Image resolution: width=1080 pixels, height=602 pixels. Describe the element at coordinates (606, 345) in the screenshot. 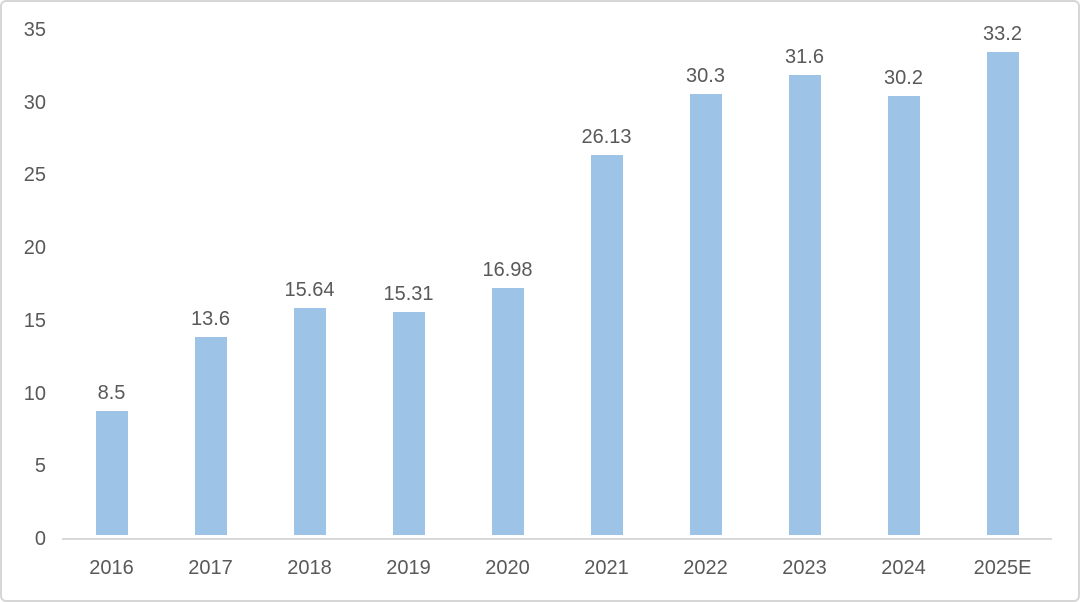

I see `bar-2021` at that location.